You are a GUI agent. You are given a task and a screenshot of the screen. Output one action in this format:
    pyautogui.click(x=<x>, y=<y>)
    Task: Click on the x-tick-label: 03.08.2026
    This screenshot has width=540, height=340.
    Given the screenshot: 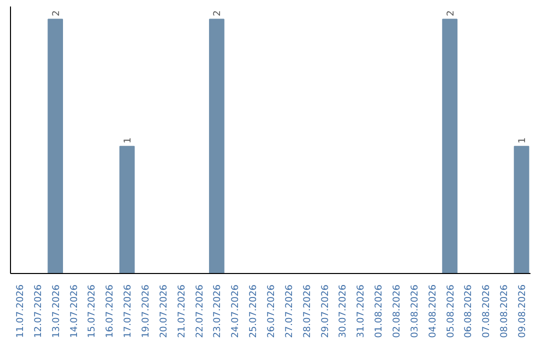 What is the action you would take?
    pyautogui.click(x=414, y=311)
    